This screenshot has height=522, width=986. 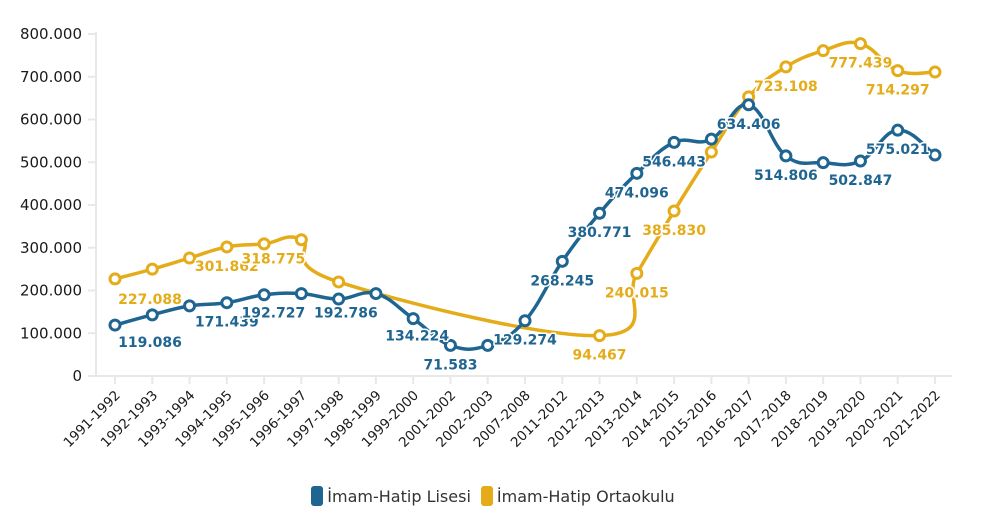 What do you see at coordinates (51, 205) in the screenshot?
I see `y-tick-label: 400.000` at bounding box center [51, 205].